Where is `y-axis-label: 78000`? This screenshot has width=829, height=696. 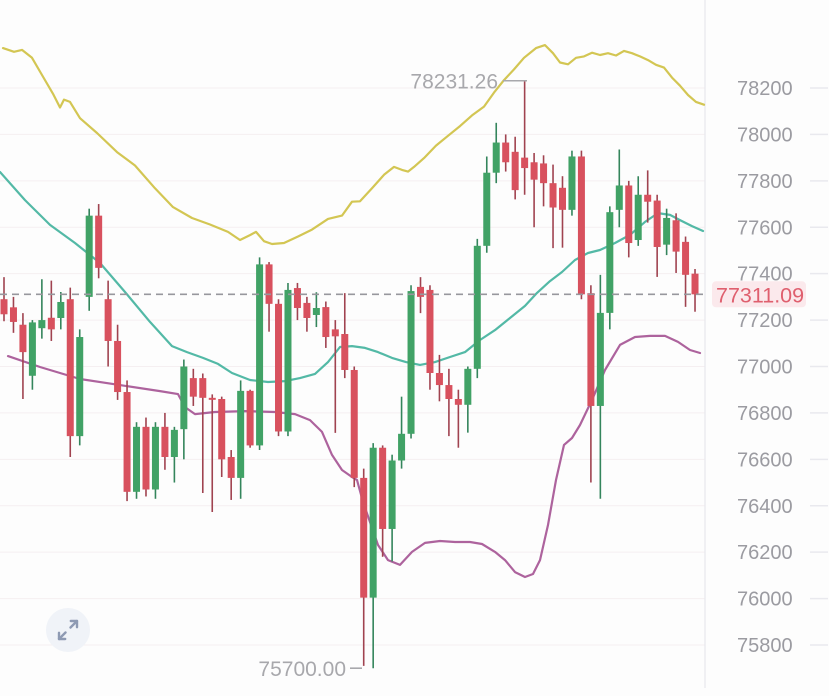
y-axis-label: 78000 is located at coordinates (765, 135).